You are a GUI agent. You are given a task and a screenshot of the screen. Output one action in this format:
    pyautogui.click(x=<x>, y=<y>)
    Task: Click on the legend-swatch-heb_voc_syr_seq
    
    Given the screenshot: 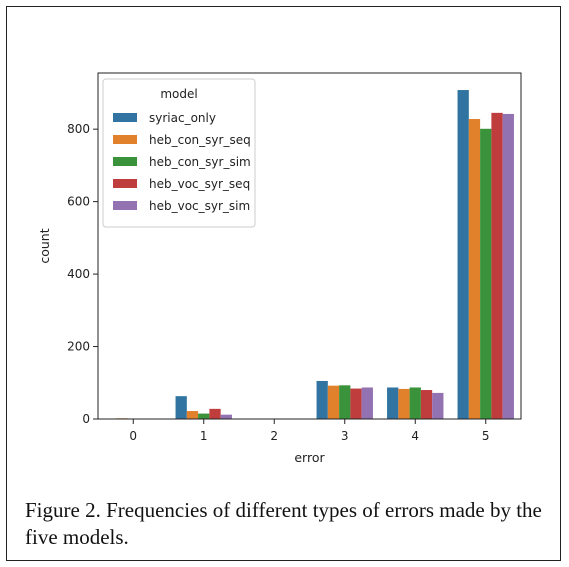 What is the action you would take?
    pyautogui.click(x=125, y=183)
    